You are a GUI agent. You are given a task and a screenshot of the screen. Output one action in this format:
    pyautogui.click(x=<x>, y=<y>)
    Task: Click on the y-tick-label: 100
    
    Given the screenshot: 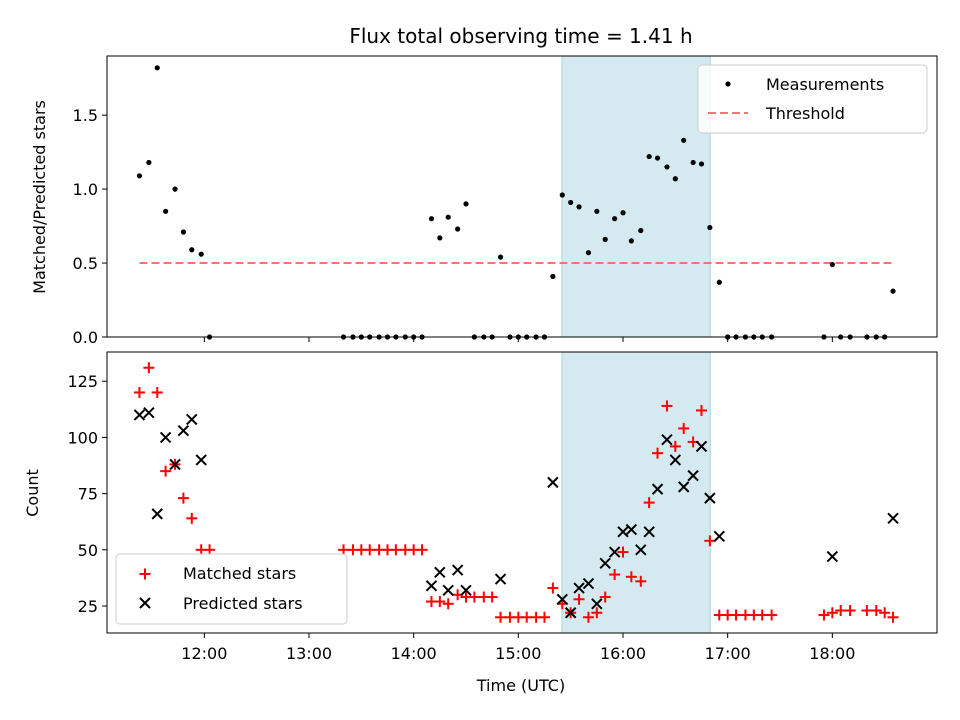 What is the action you would take?
    pyautogui.click(x=82, y=437)
    